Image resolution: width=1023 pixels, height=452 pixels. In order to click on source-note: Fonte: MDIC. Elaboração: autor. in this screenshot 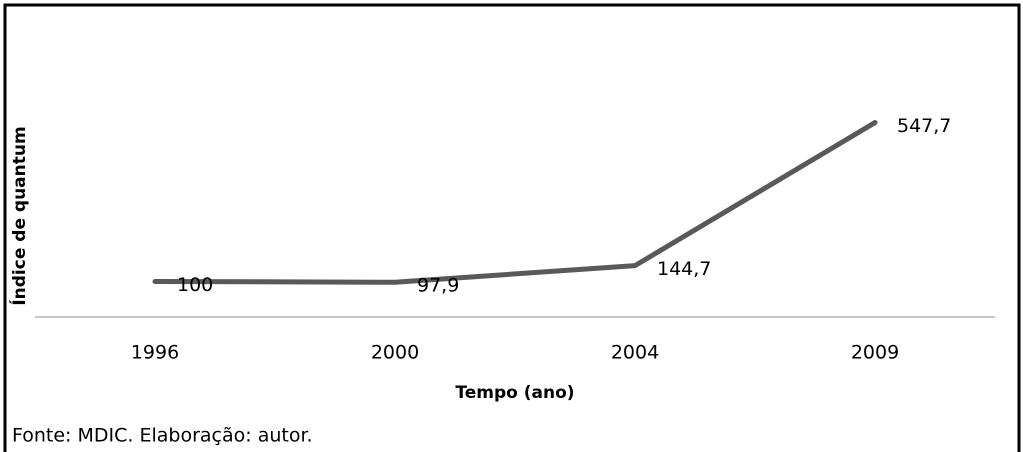, I will do `click(162, 436)`.